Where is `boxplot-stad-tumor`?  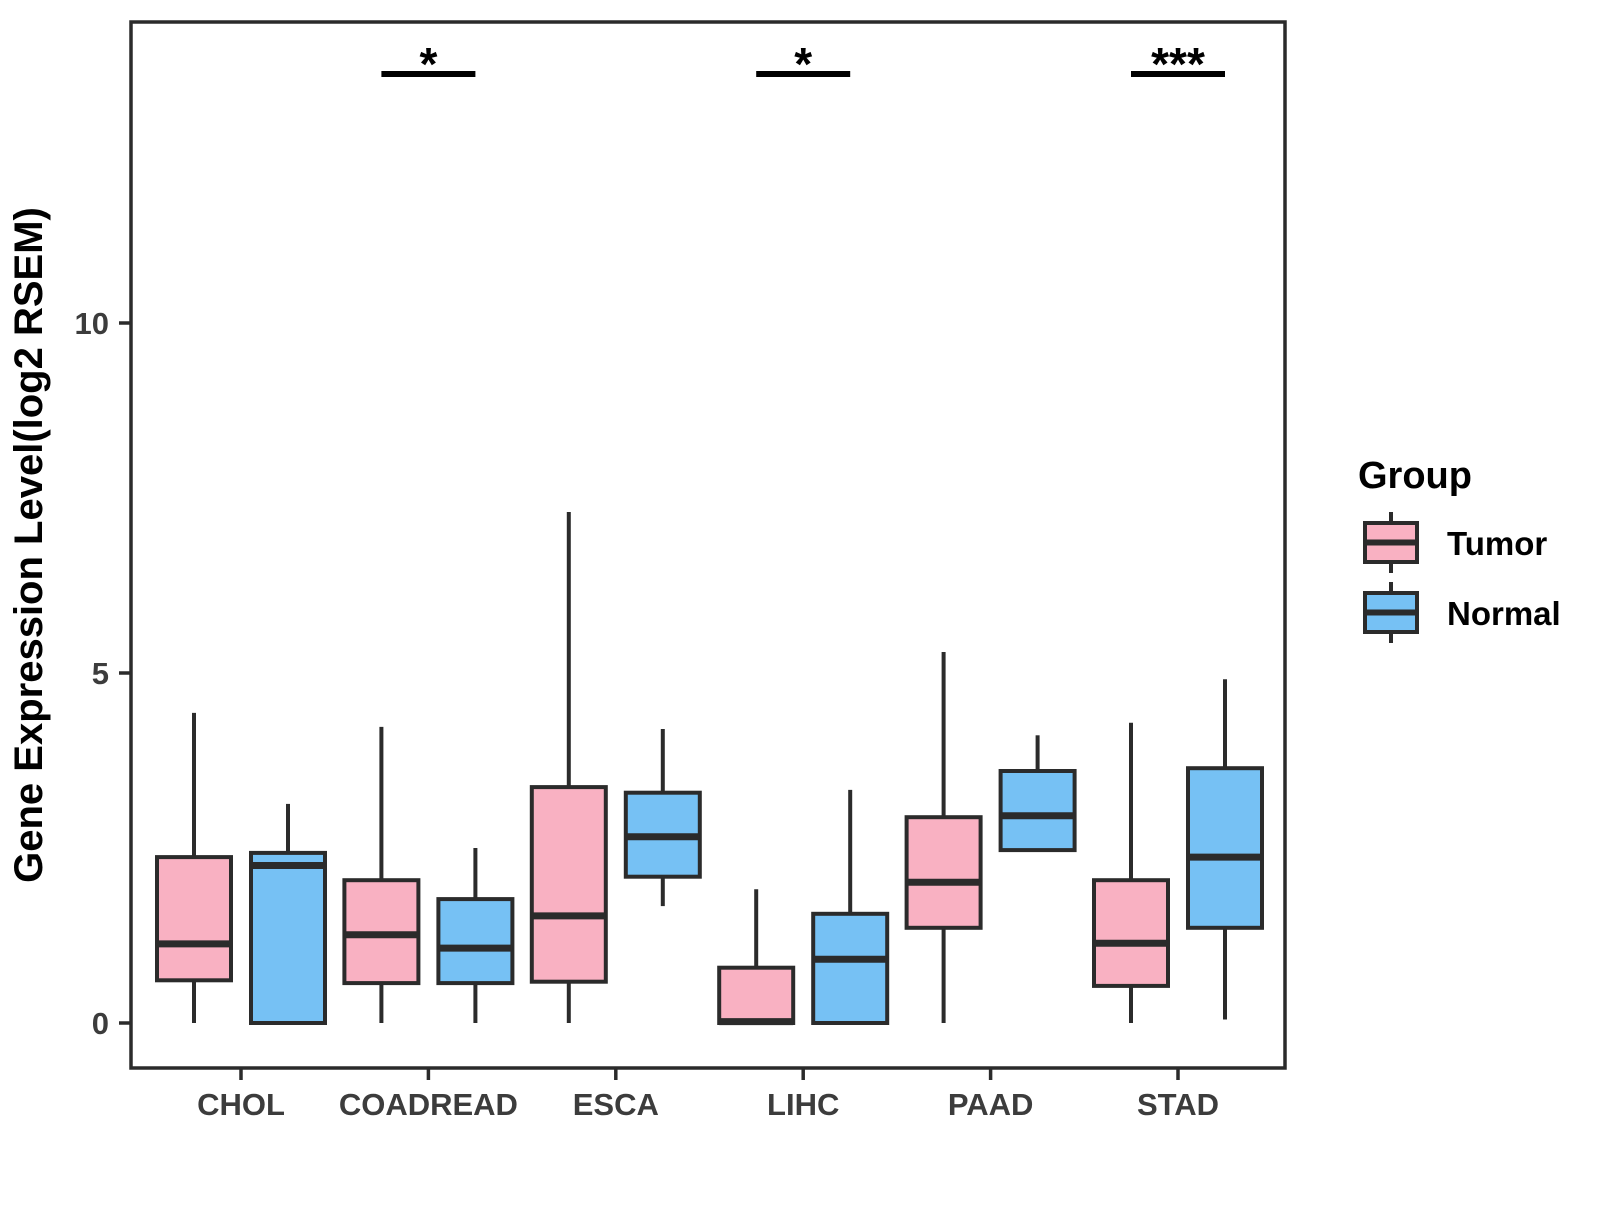
boxplot-stad-tumor is located at coordinates (1131, 872).